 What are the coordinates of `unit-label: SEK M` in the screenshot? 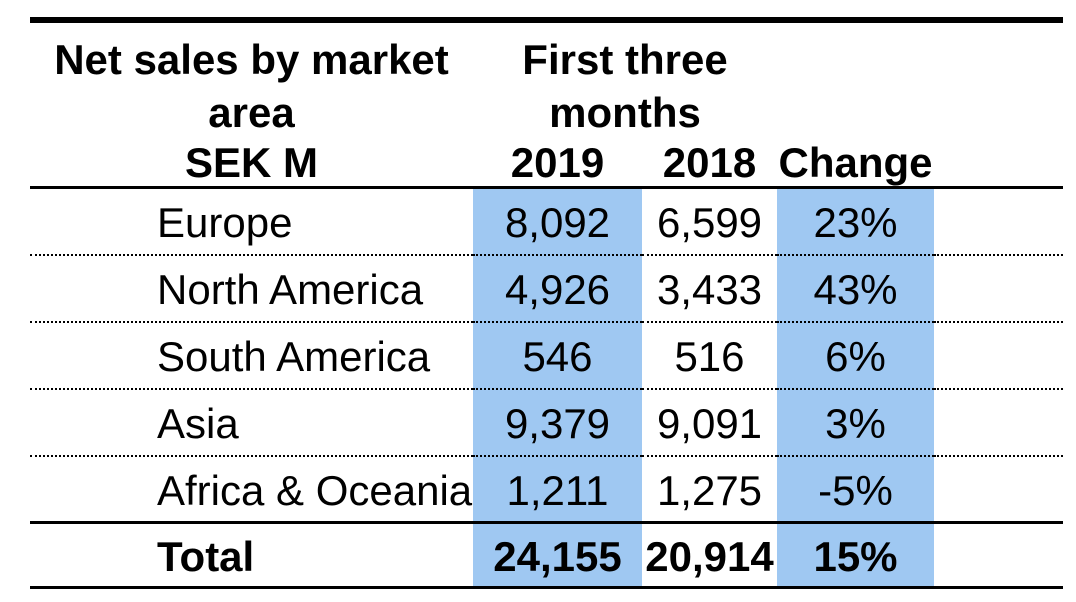 It's located at (251, 162).